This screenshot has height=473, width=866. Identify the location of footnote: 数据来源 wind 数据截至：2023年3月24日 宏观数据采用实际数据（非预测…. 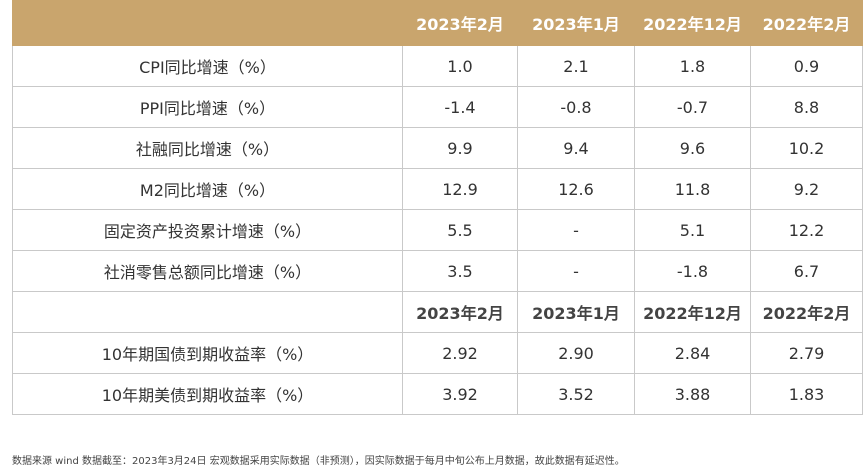
(318, 461).